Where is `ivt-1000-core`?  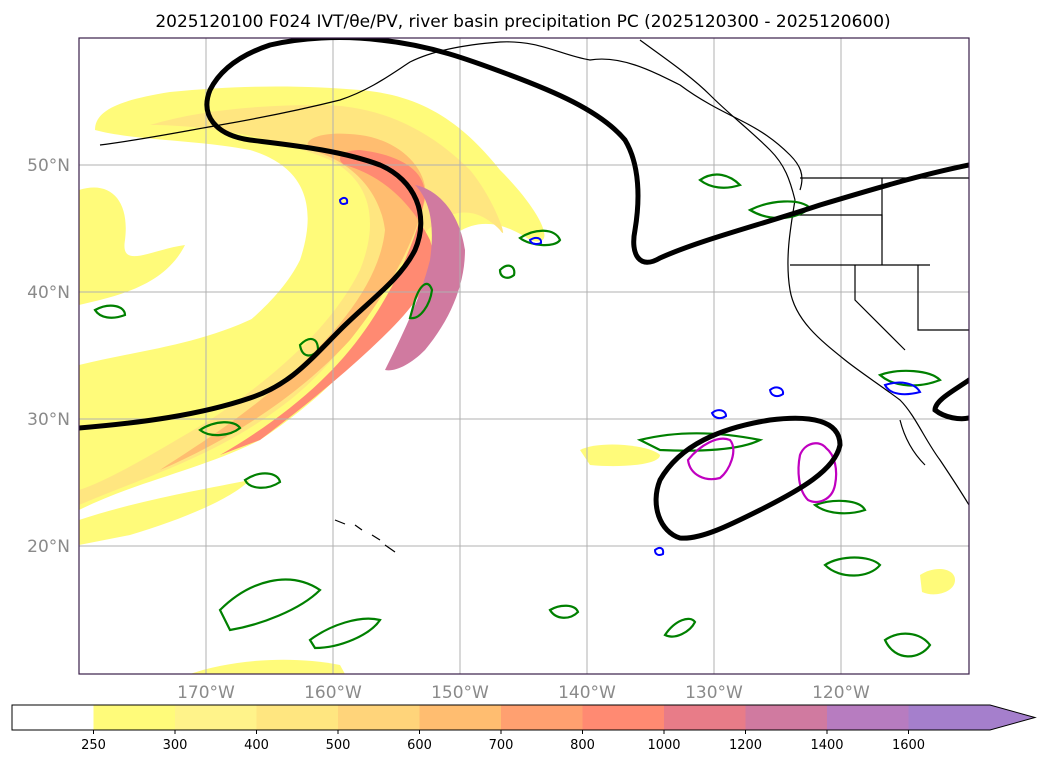 ivt-1000-core is located at coordinates (425, 278).